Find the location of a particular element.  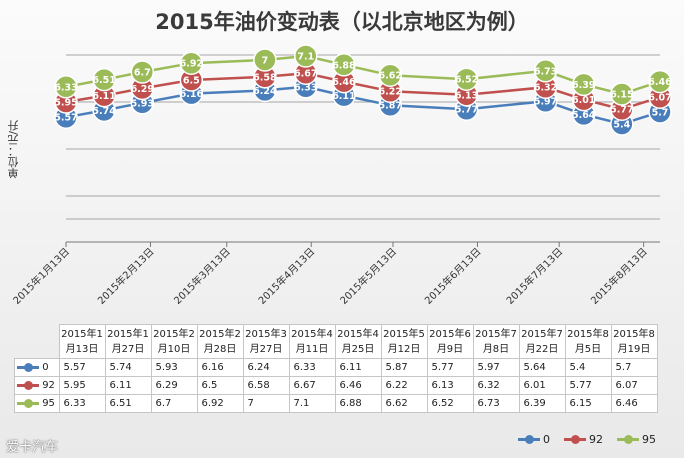

data-label-95-12: 6.46 is located at coordinates (660, 82).